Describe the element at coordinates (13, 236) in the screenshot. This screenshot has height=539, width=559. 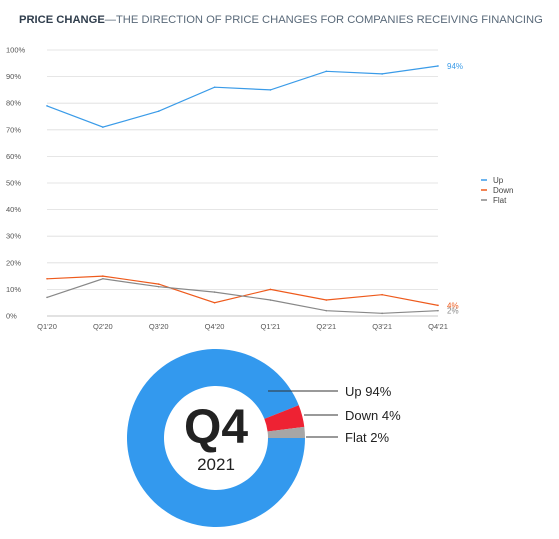
I see `y-tick-label: 30%` at that location.